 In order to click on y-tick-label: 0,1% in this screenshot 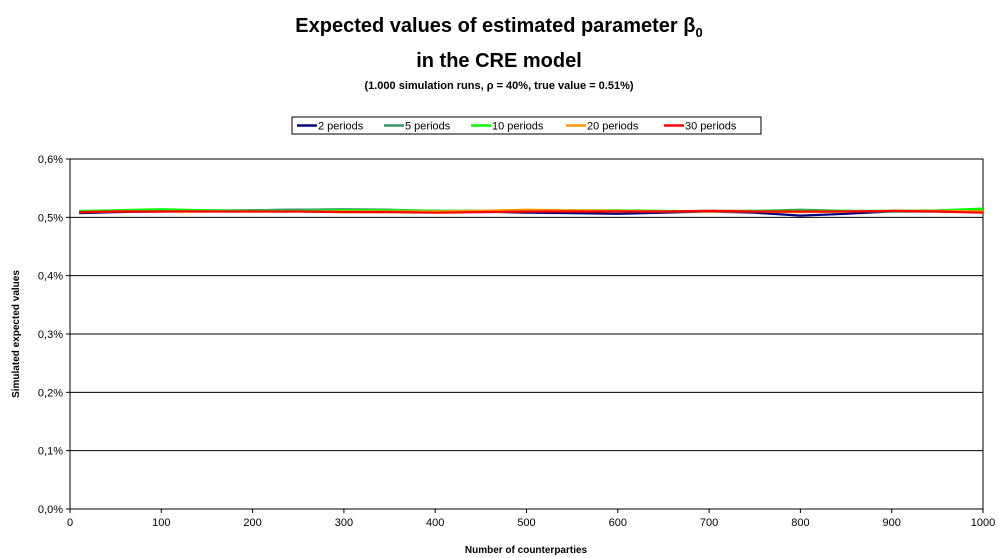, I will do `click(50, 452)`.